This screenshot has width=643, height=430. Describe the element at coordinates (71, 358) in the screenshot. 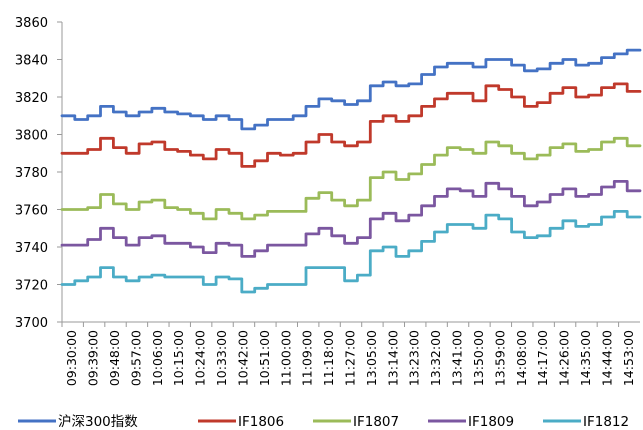

I see `x-tick-label: 09:30:00` at that location.